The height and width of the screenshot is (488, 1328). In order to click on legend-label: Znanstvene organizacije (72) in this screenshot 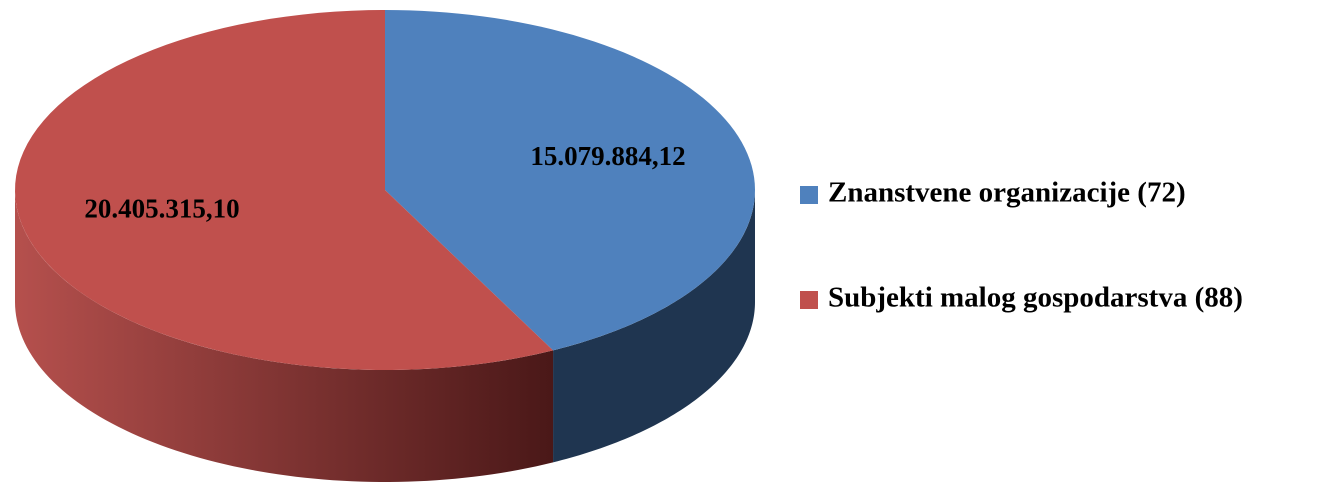, I will do `click(1007, 193)`.